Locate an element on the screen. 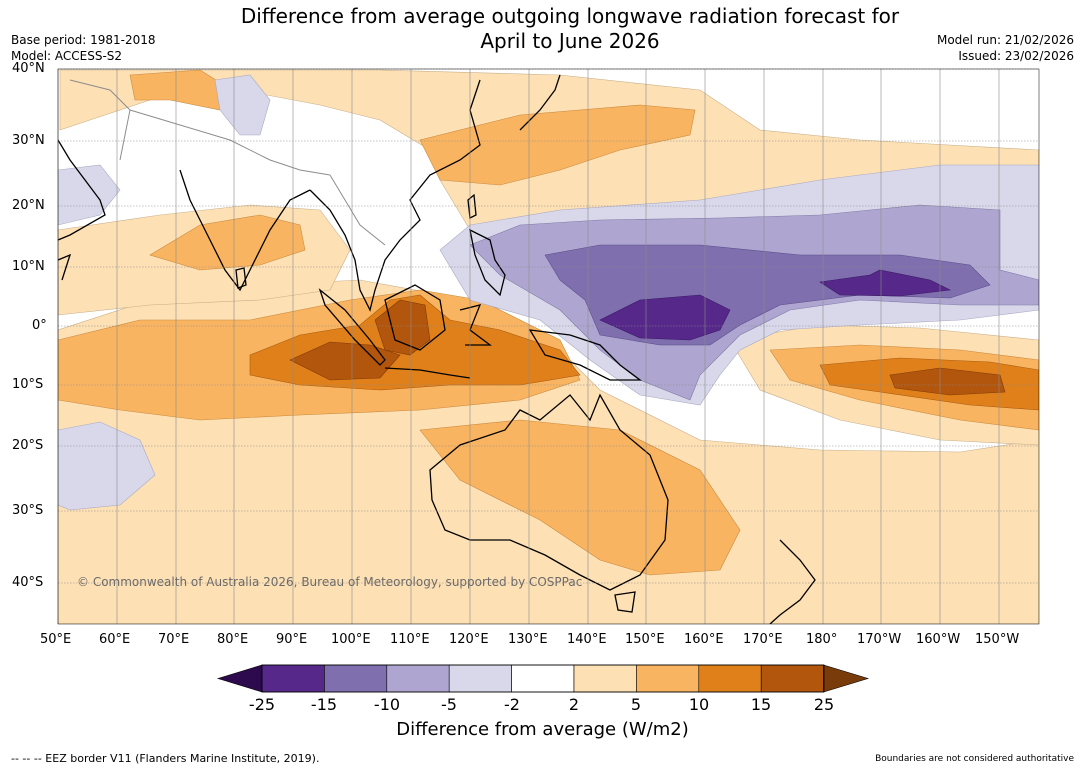 This screenshot has width=1085, height=770. country-borders is located at coordinates (227, 162).